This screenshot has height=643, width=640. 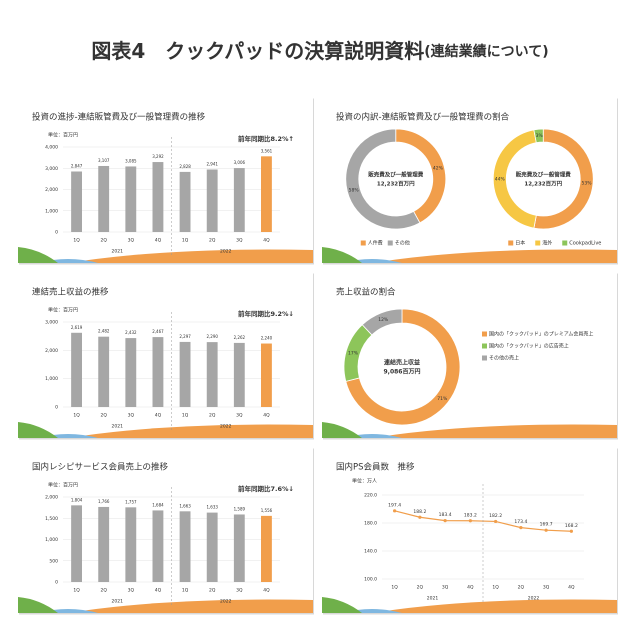 What do you see at coordinates (375, 243) in the screenshot?
I see `legend-label: 人件費` at bounding box center [375, 243].